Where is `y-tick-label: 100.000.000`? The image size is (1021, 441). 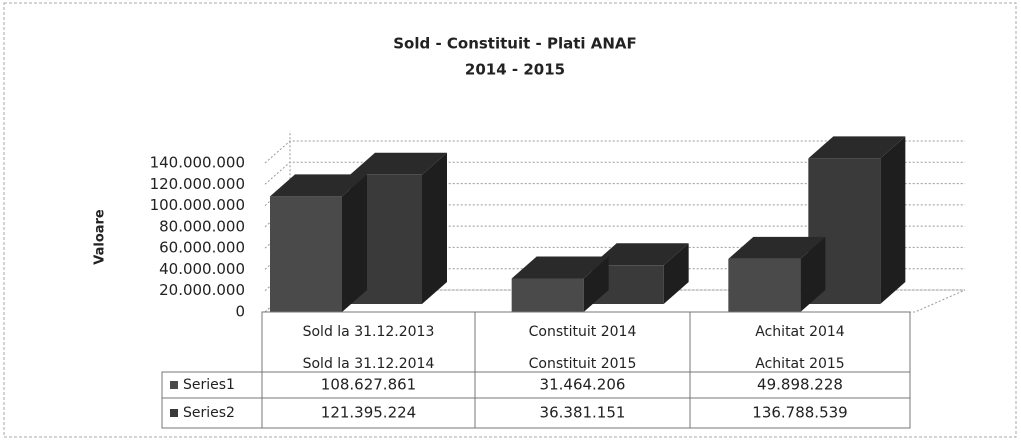 y-tick-label: 100.000.000 is located at coordinates (197, 205).